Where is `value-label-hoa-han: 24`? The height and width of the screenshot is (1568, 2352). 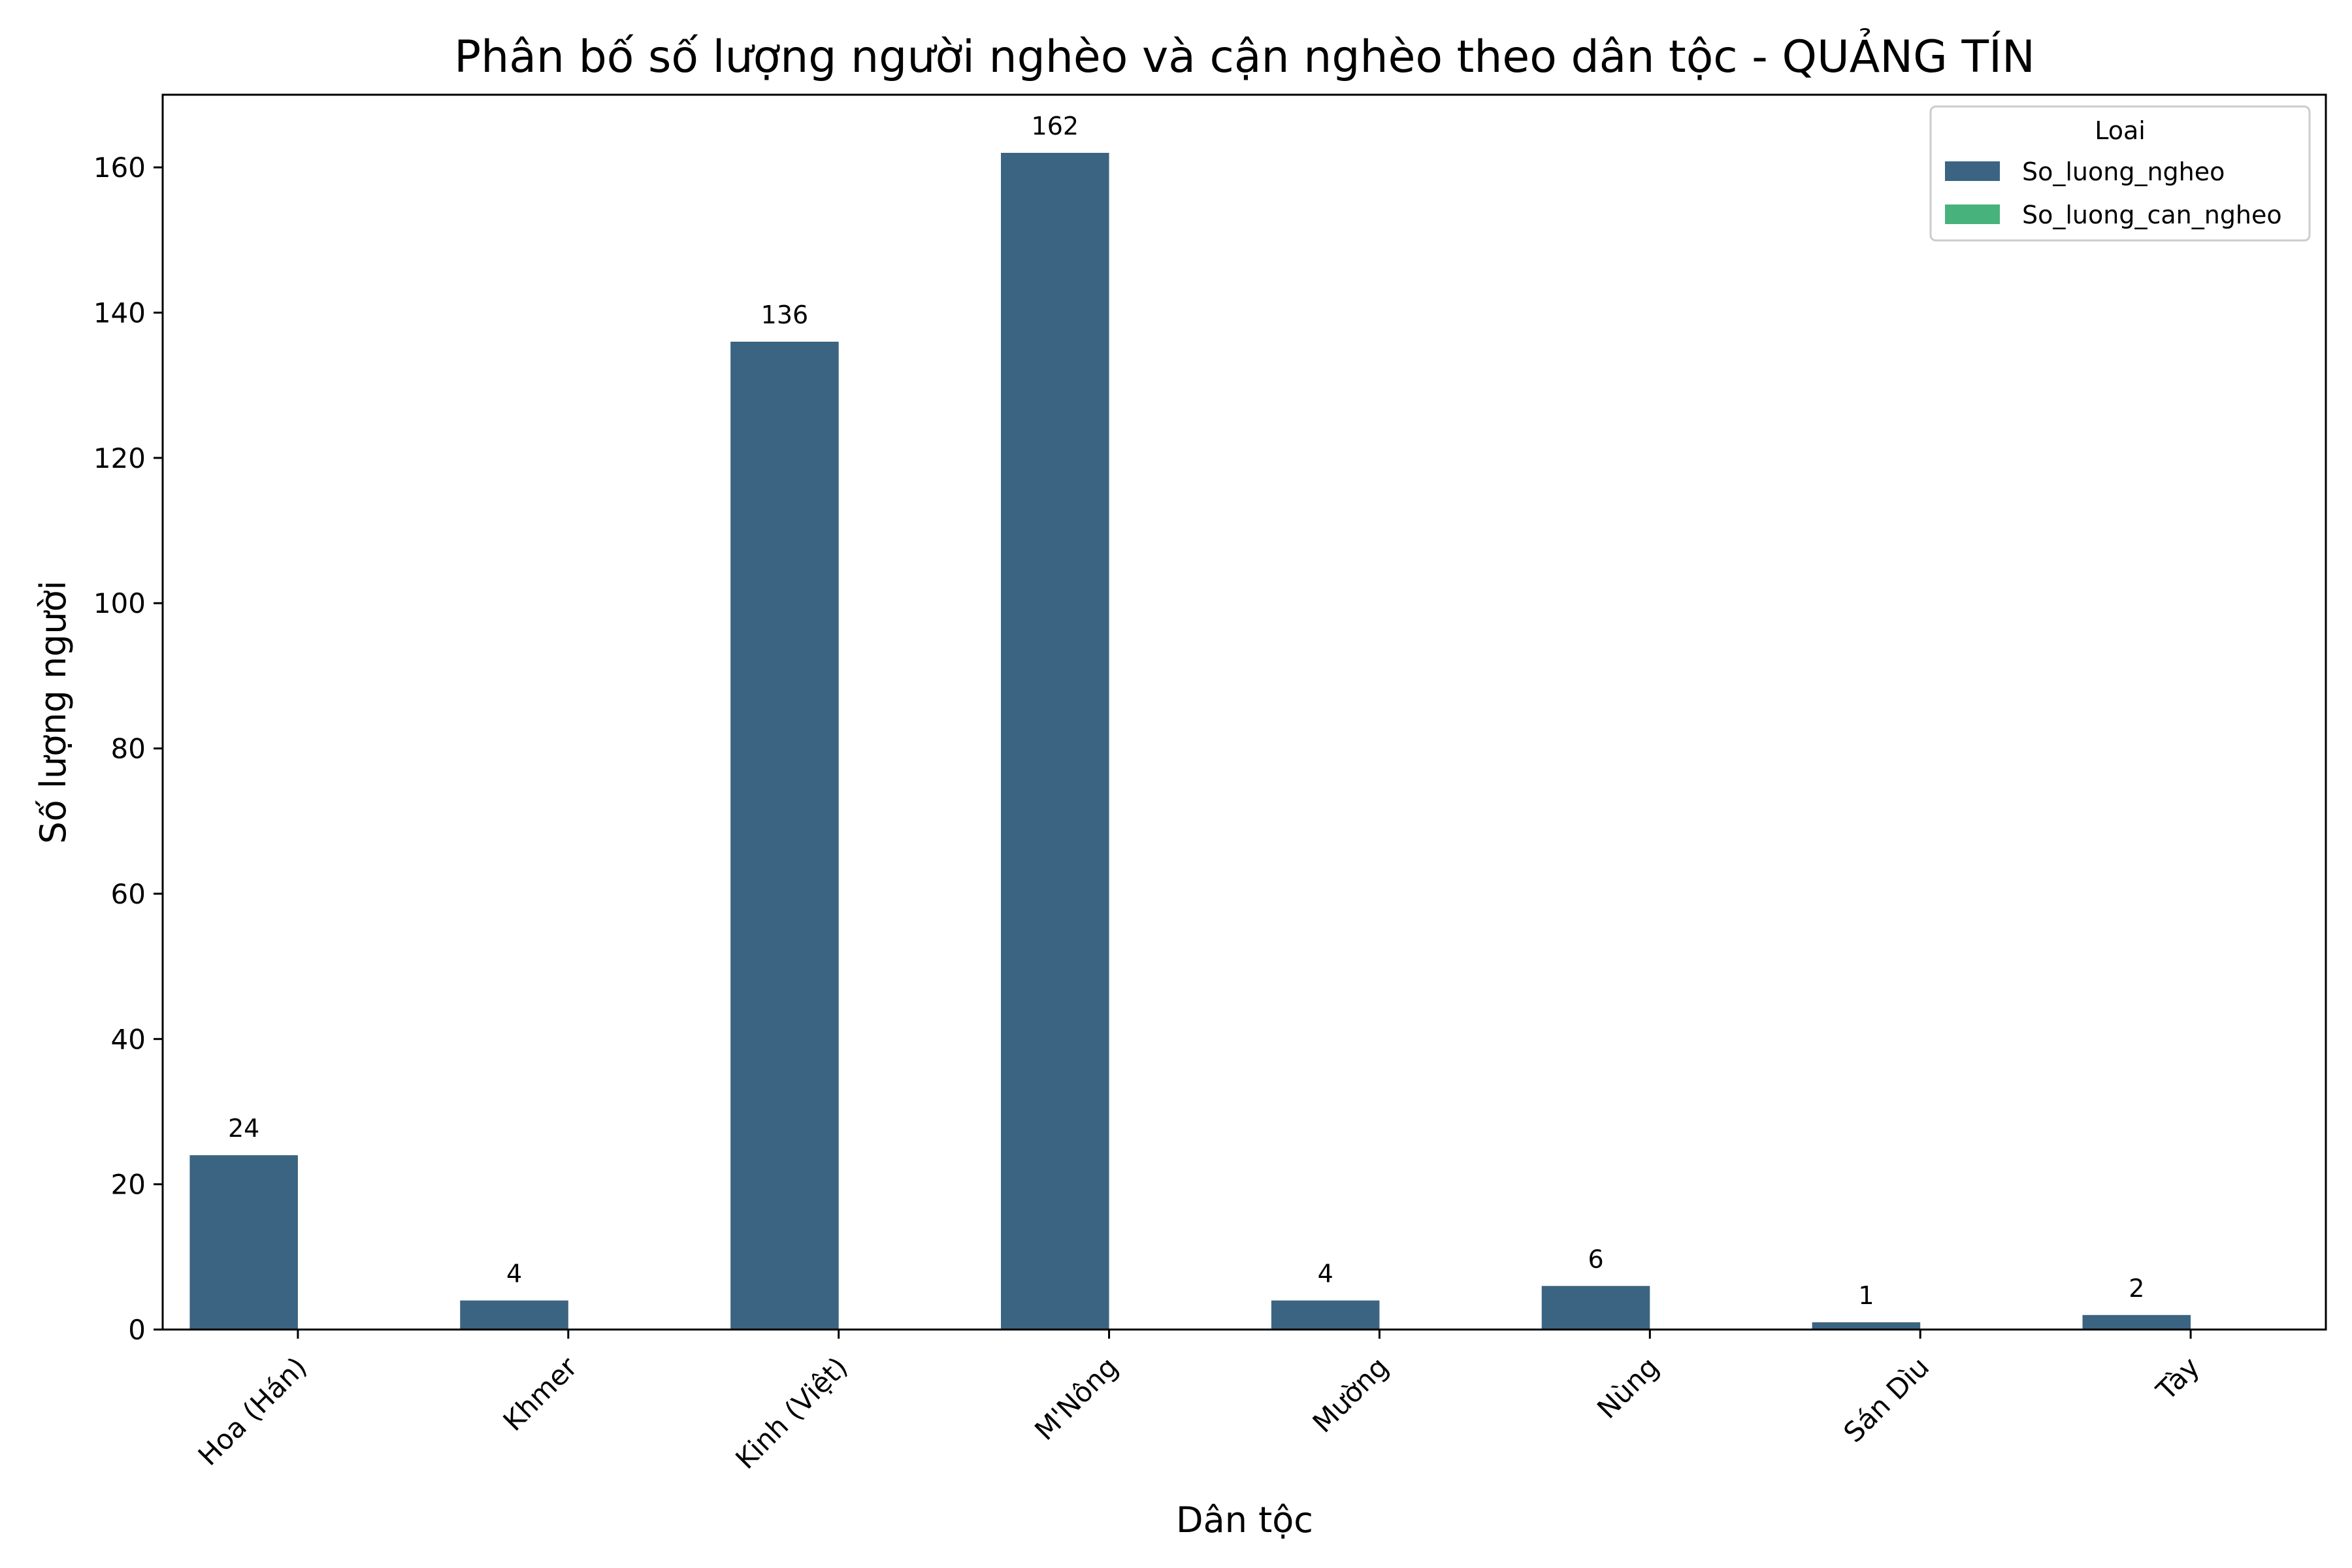
value-label-hoa-han: 24 is located at coordinates (243, 1128).